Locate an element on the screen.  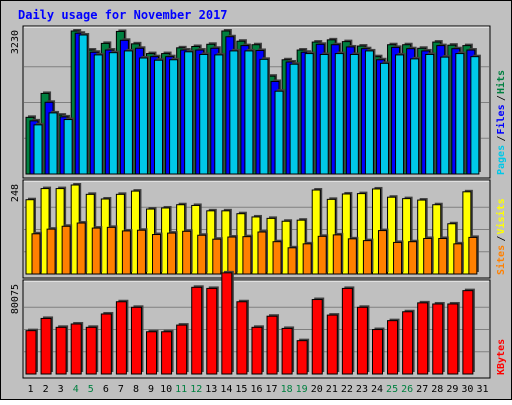
x-tick-label: 15 is located at coordinates (241, 389).